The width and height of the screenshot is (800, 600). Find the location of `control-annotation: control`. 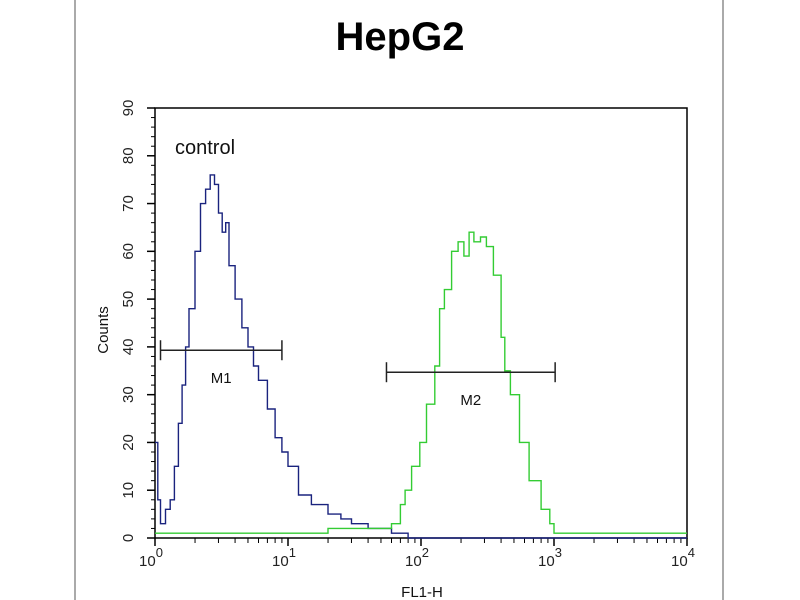

control-annotation: control is located at coordinates (205, 148).